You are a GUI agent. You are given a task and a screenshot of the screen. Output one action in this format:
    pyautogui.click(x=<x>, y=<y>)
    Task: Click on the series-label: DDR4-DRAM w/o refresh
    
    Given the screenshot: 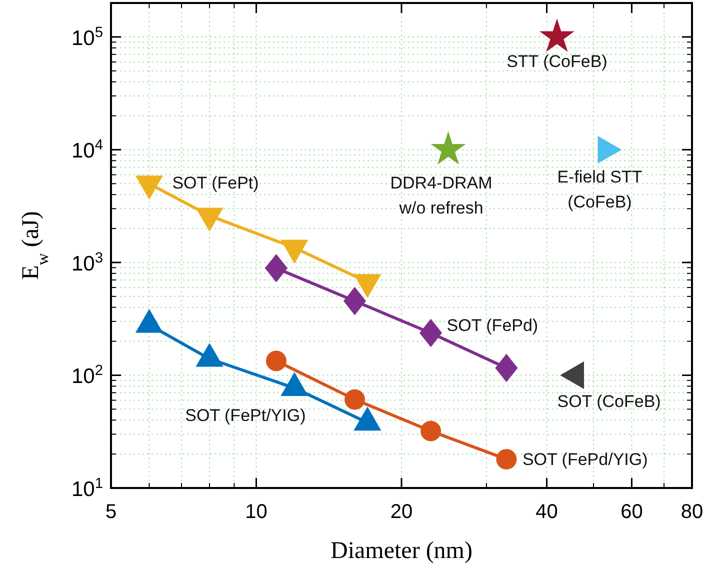 What is the action you would take?
    pyautogui.click(x=441, y=196)
    